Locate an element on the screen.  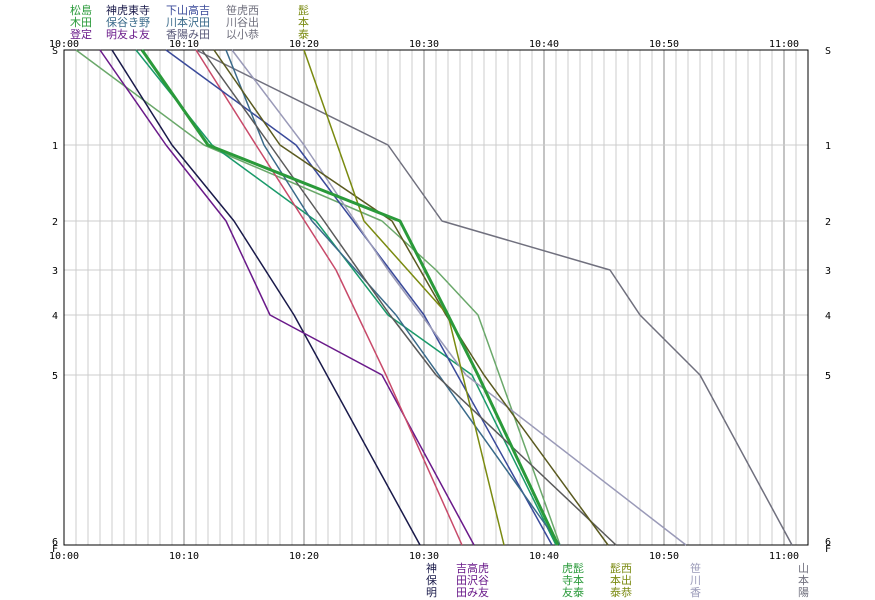
y-row-label-right: F is located at coordinates (828, 549).